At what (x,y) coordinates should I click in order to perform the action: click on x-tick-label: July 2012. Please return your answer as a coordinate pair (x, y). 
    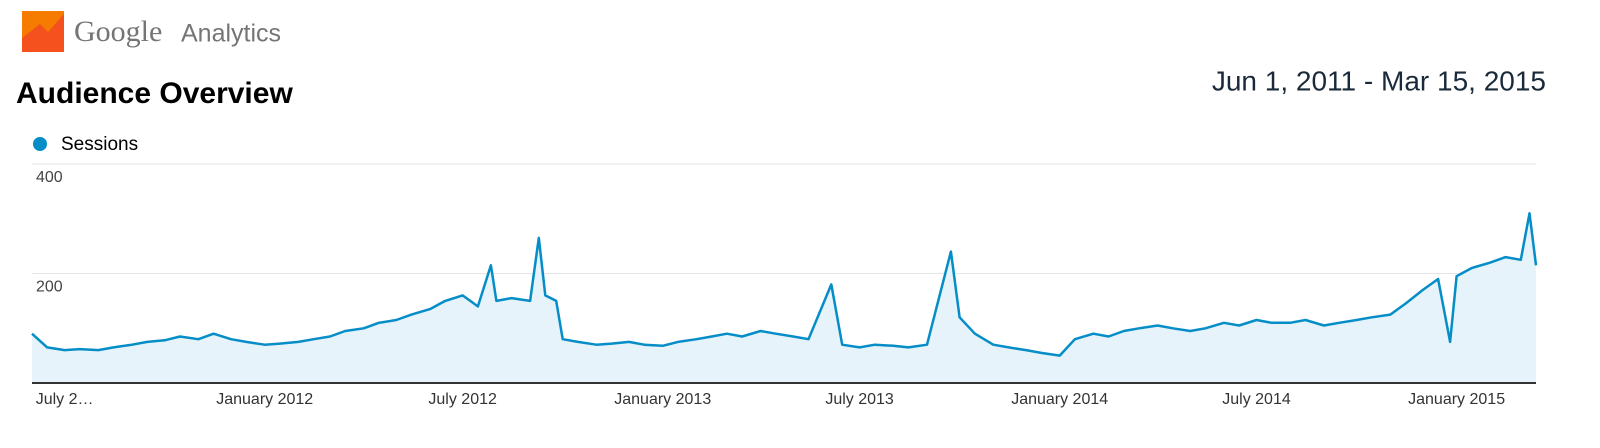
    Looking at the image, I should click on (462, 399).